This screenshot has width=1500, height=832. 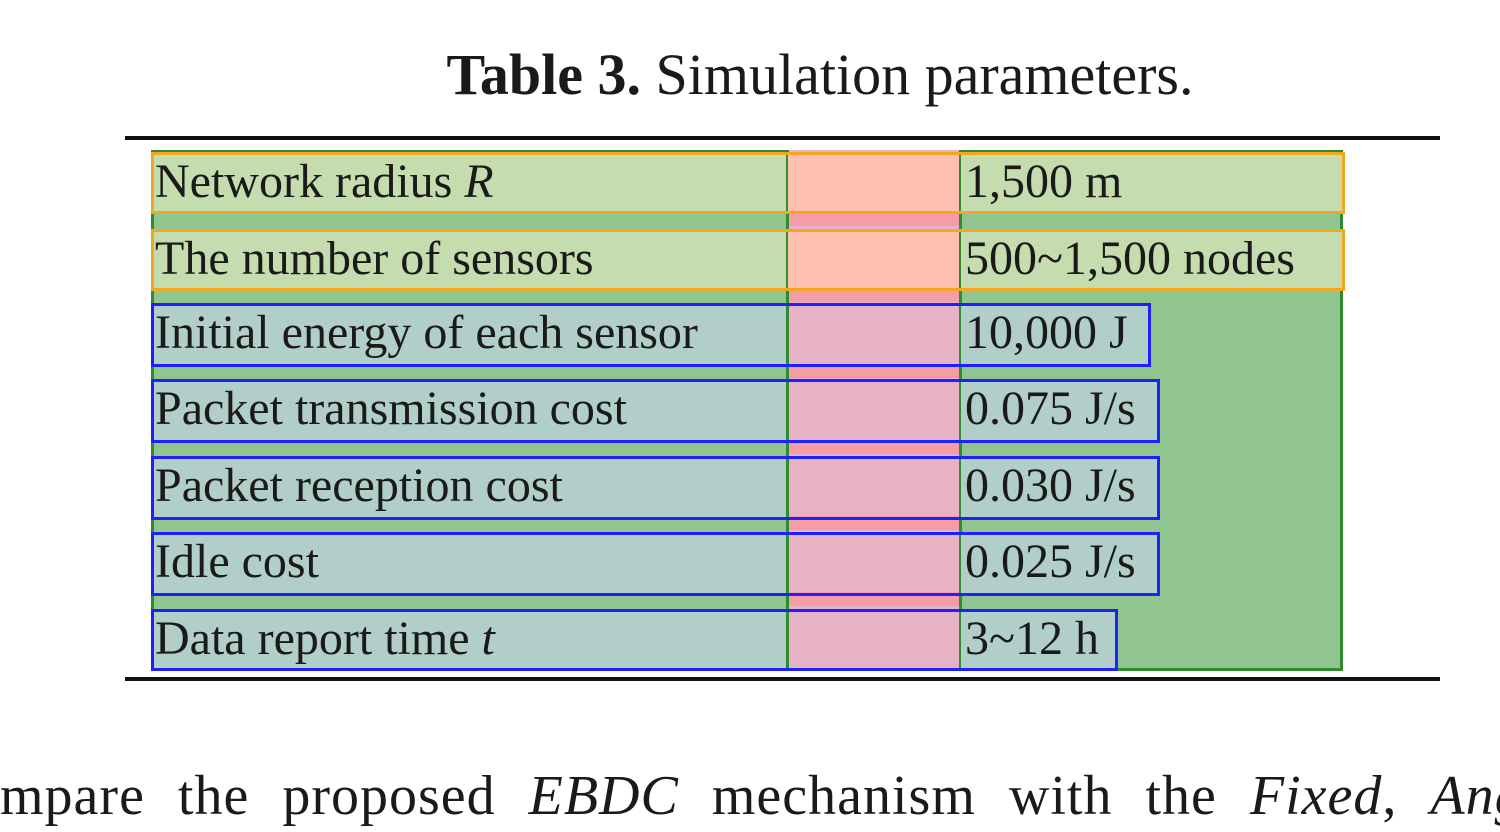 I want to click on table-caption: Table 3. Simulation parameters., so click(x=750, y=75).